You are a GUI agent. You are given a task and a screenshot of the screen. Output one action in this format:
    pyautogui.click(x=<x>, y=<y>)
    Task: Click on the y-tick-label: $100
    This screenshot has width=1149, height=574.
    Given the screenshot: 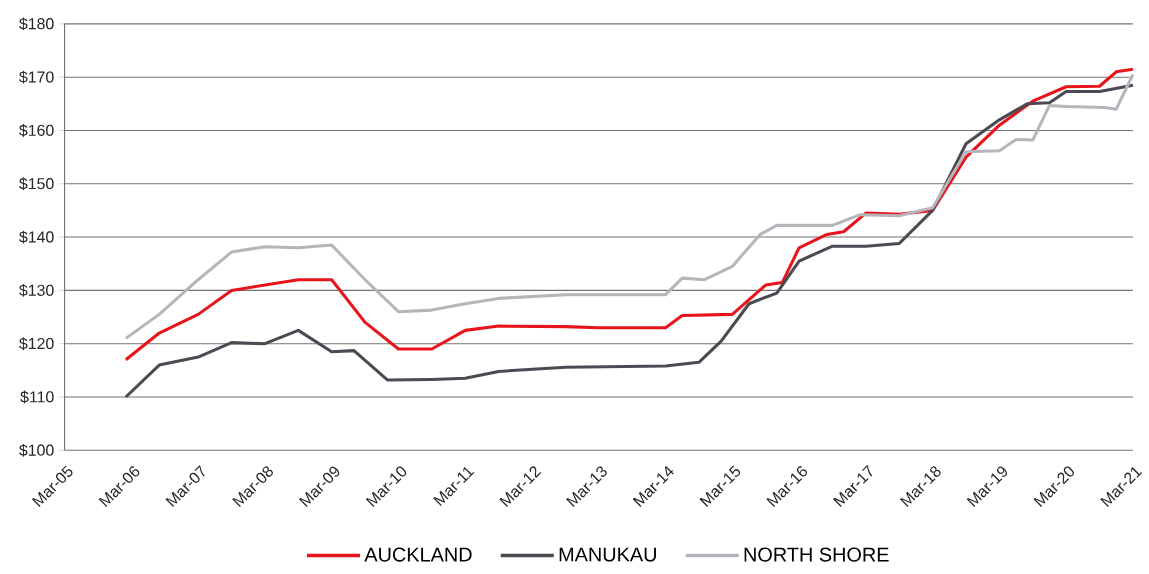 What is the action you would take?
    pyautogui.click(x=36, y=450)
    